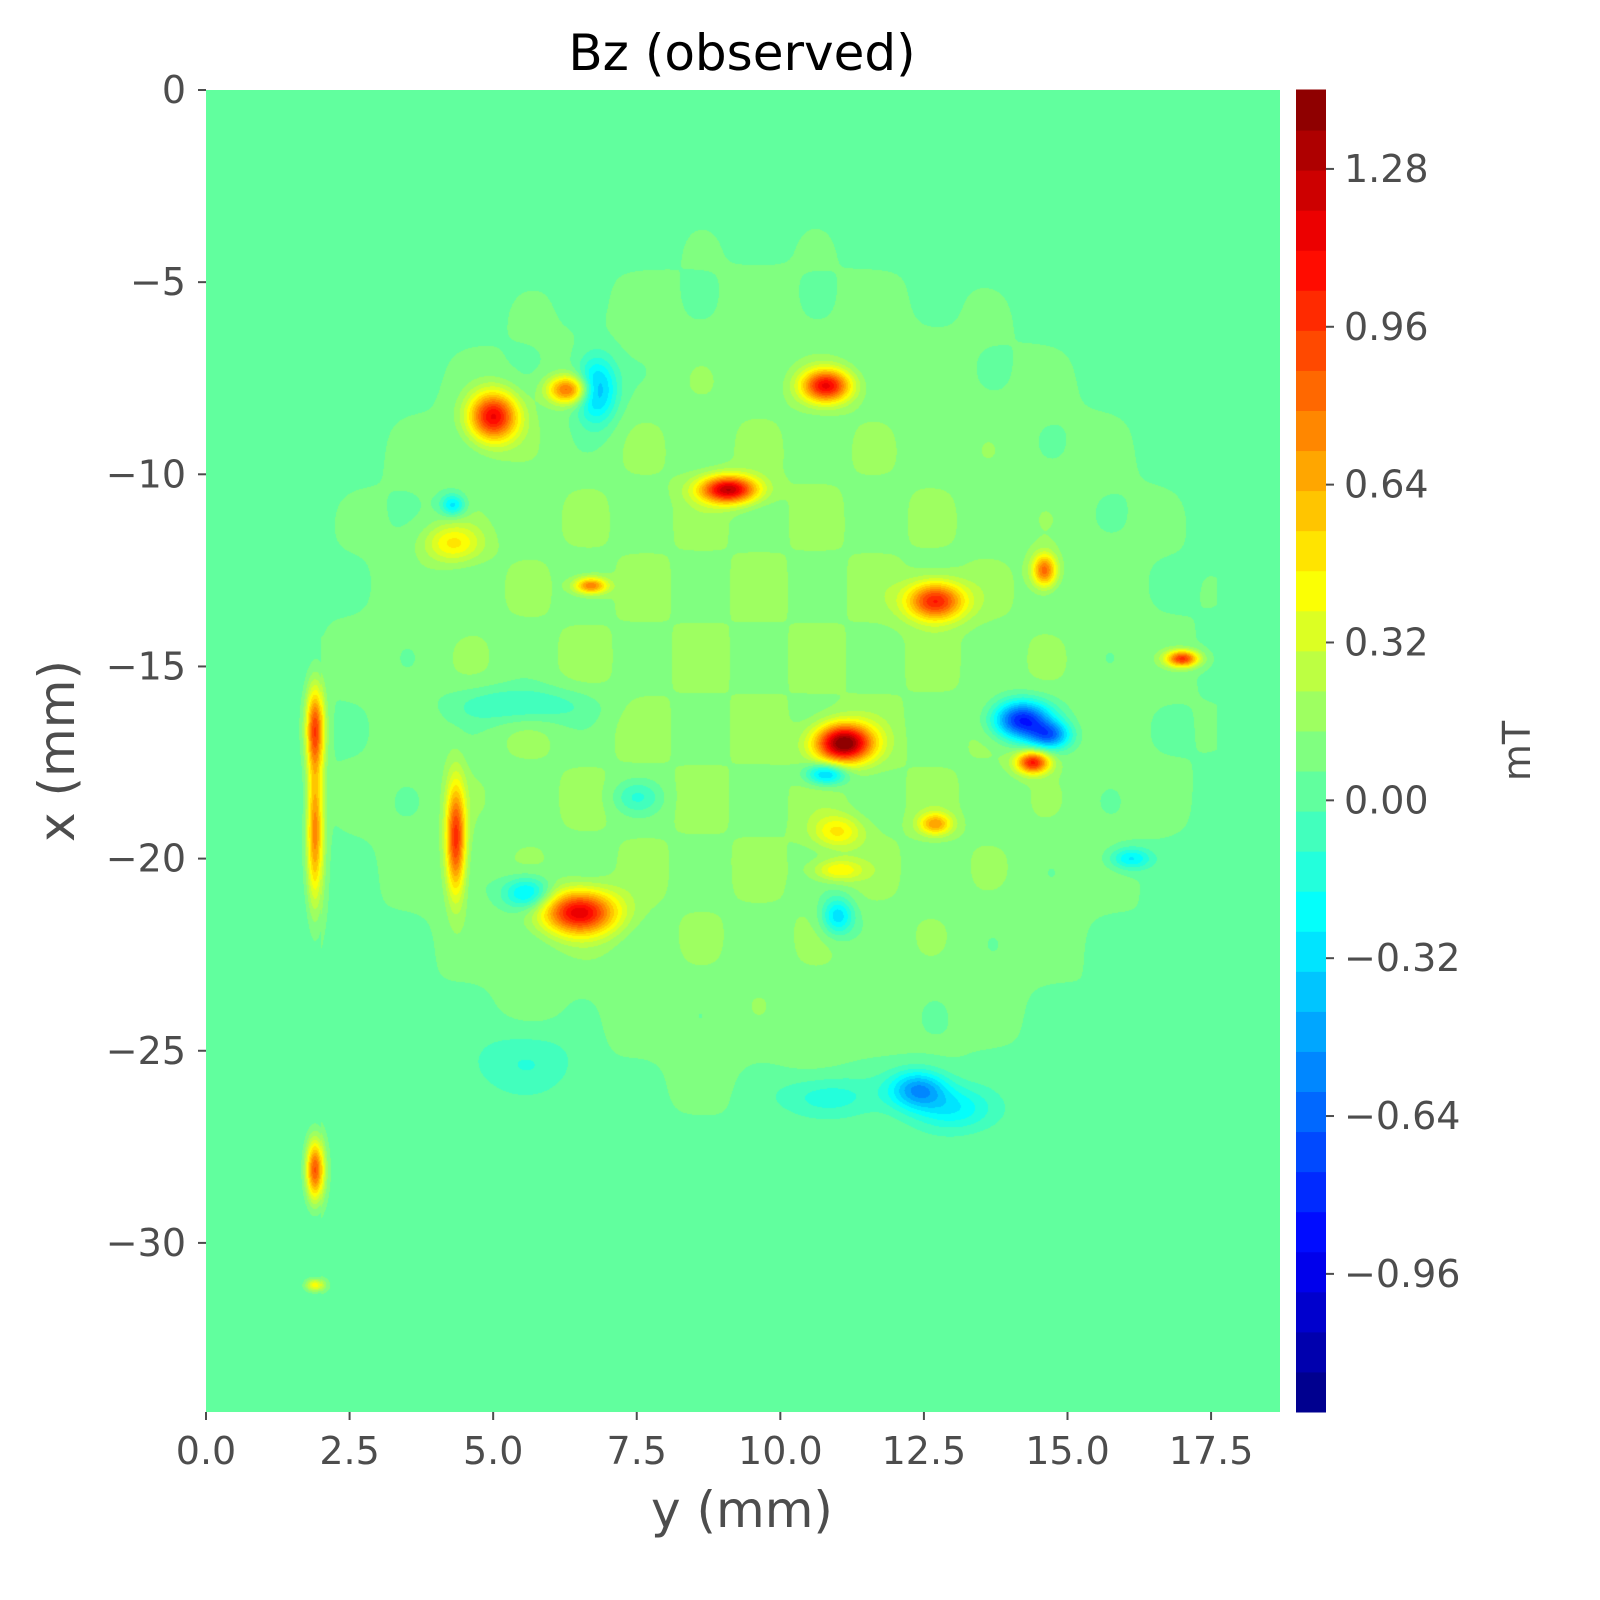 This screenshot has width=1600, height=1600. I want to click on chart-title: Bz (observed), so click(741, 53).